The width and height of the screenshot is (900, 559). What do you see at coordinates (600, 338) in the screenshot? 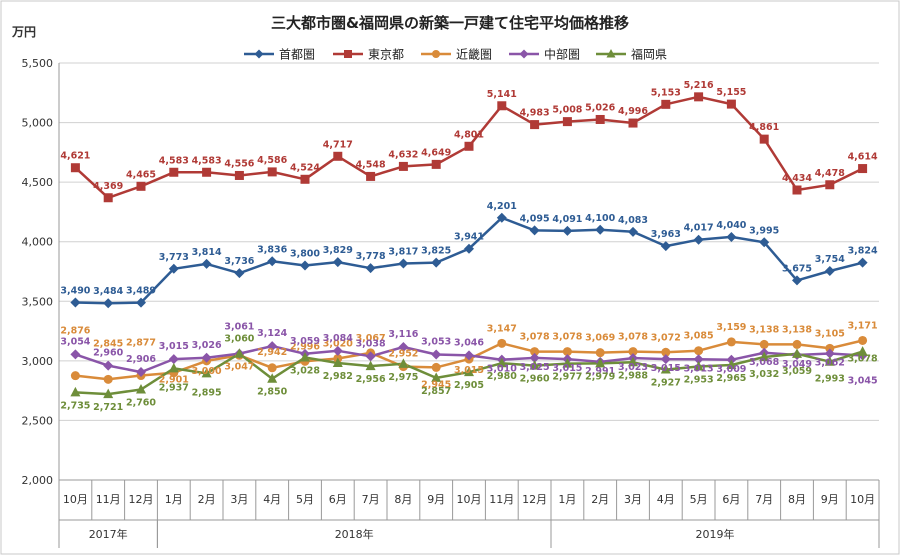
I see `data-label: 3,069` at bounding box center [600, 338].